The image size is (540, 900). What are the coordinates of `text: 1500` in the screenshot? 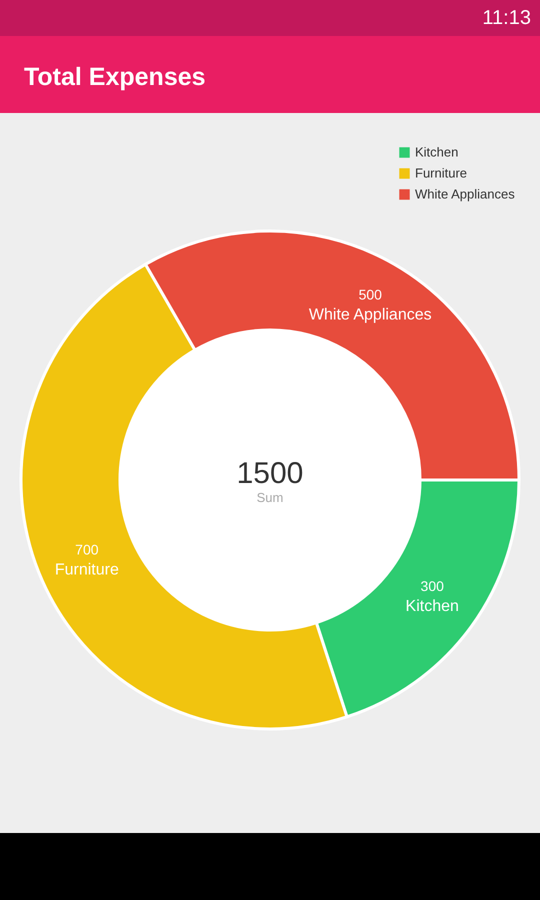 It's located at (270, 473).